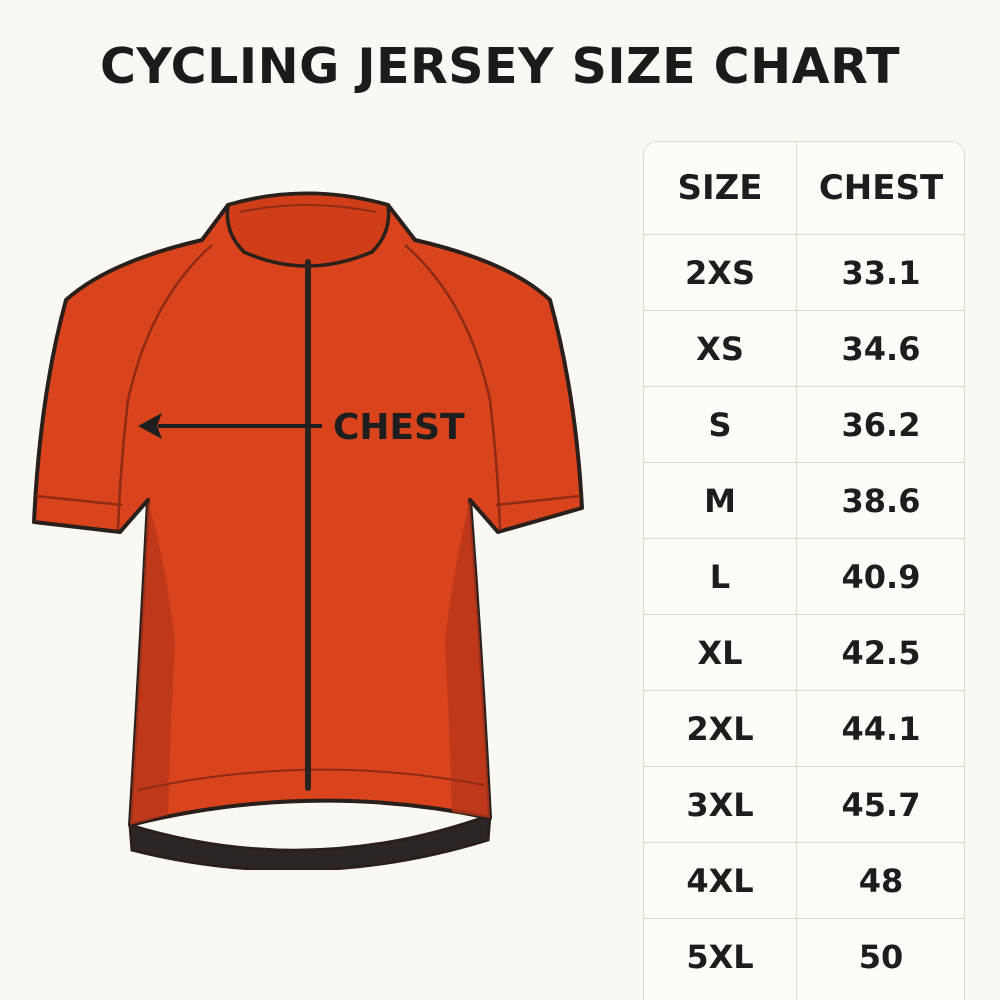  I want to click on chest-cell: 45.7, so click(881, 804).